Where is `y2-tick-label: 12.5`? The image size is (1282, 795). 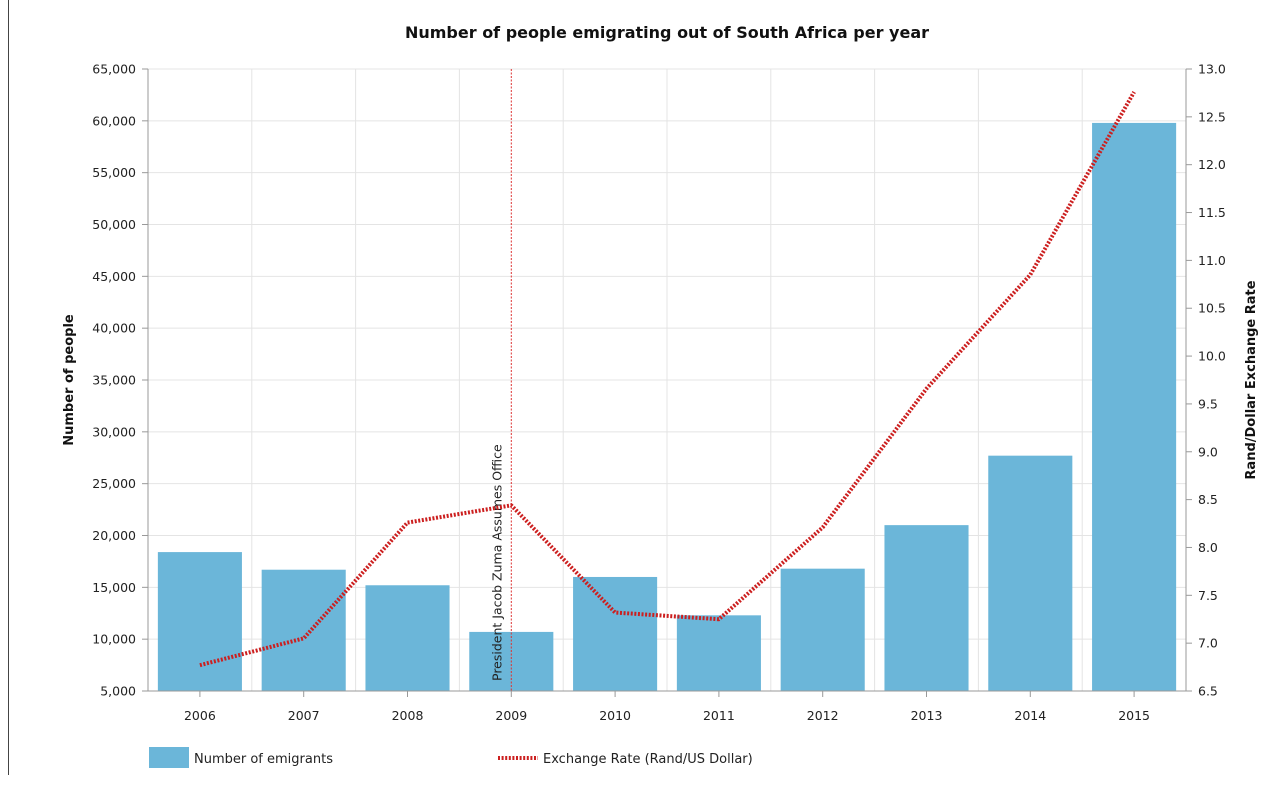 y2-tick-label: 12.5 is located at coordinates (1212, 116).